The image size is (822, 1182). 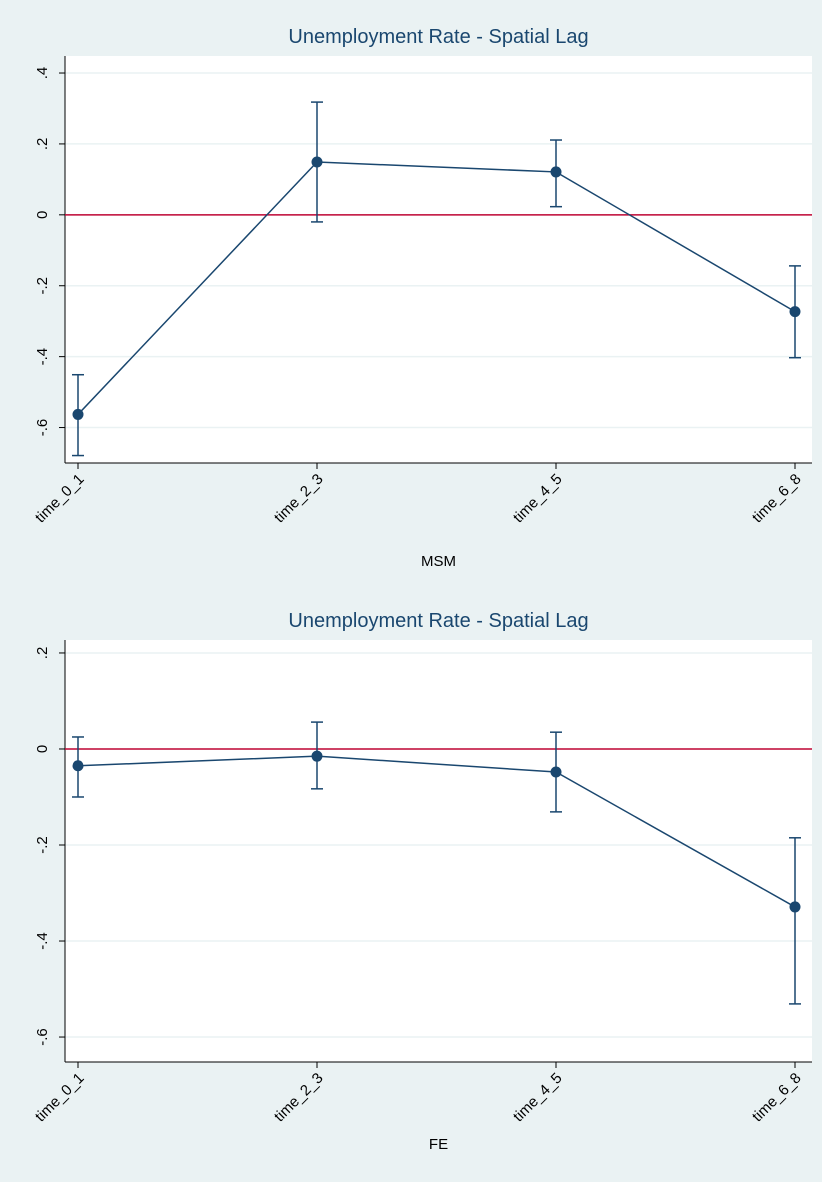 I want to click on x-axis-label: MSM, so click(x=438, y=561).